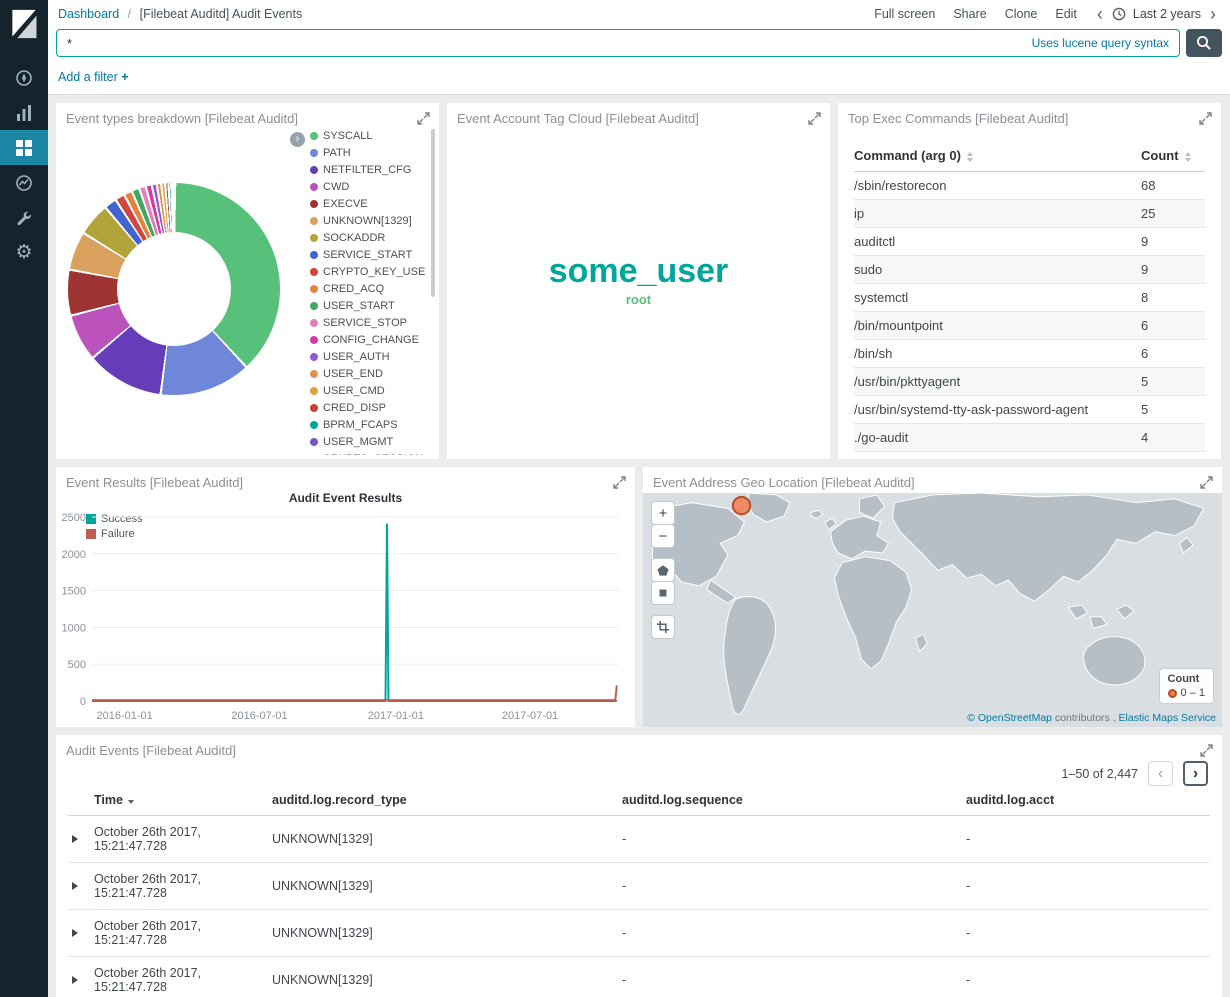 This screenshot has width=1230, height=997. I want to click on time-range-label: Last 2 years, so click(1166, 13).